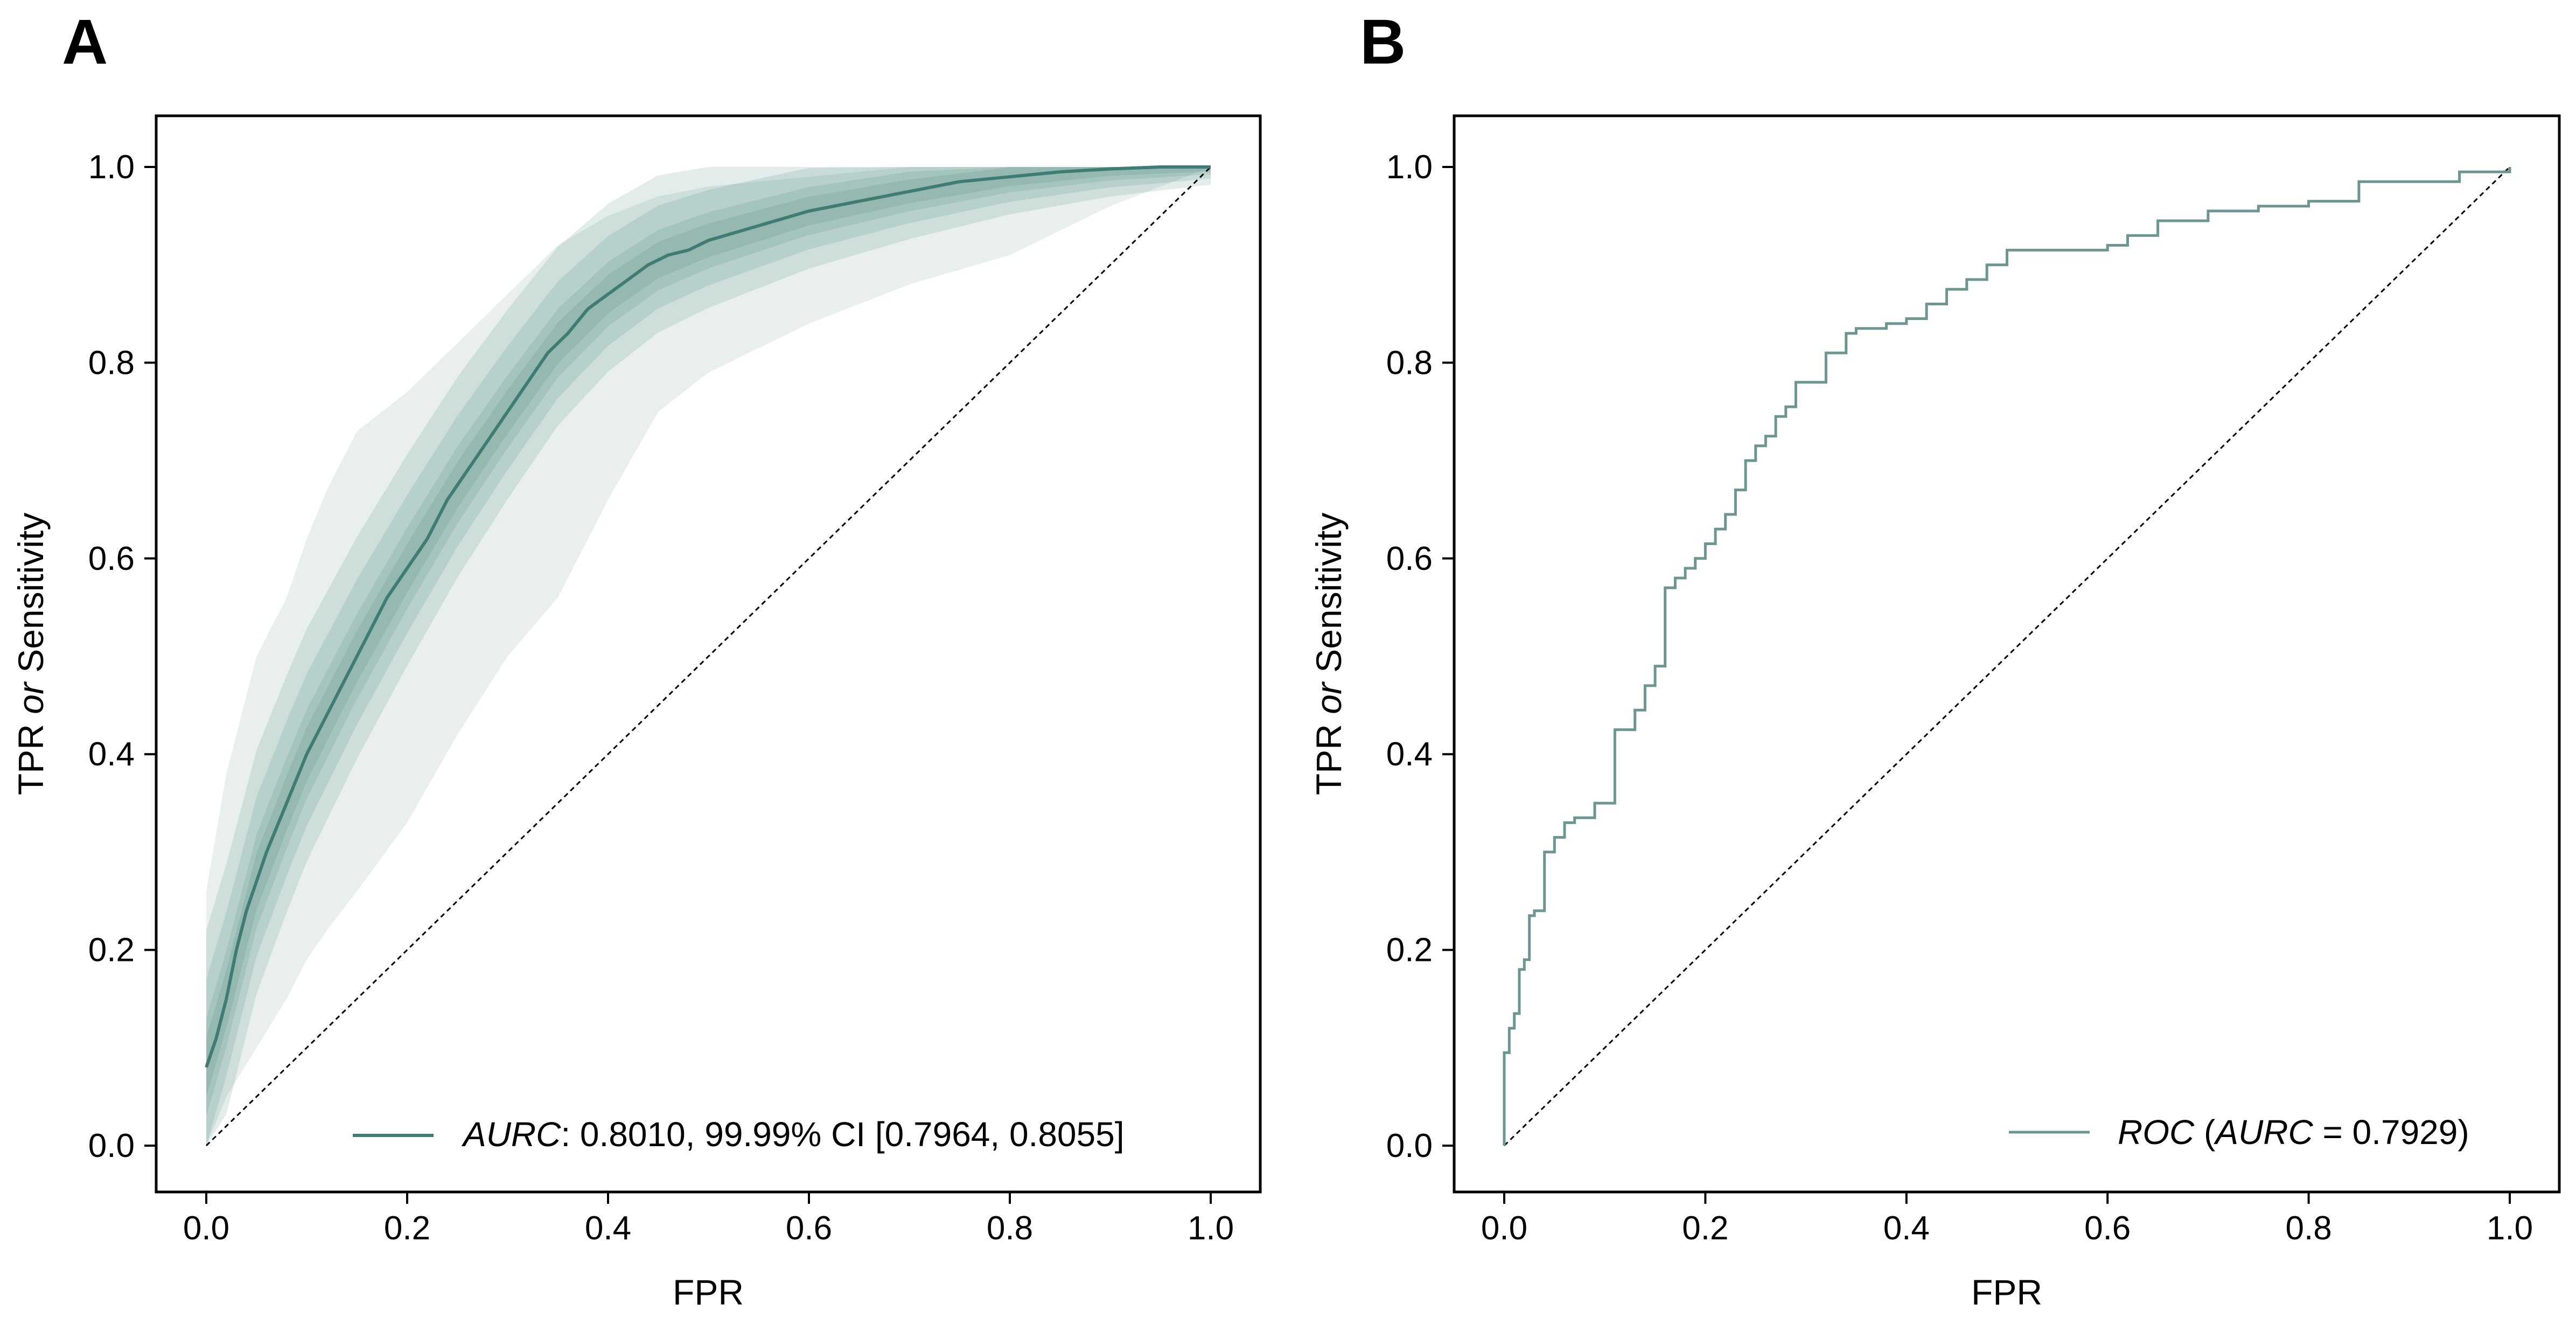 Image resolution: width=2576 pixels, height=1318 pixels. Describe the element at coordinates (1383, 42) in the screenshot. I see `panel-b-letter: B` at that location.